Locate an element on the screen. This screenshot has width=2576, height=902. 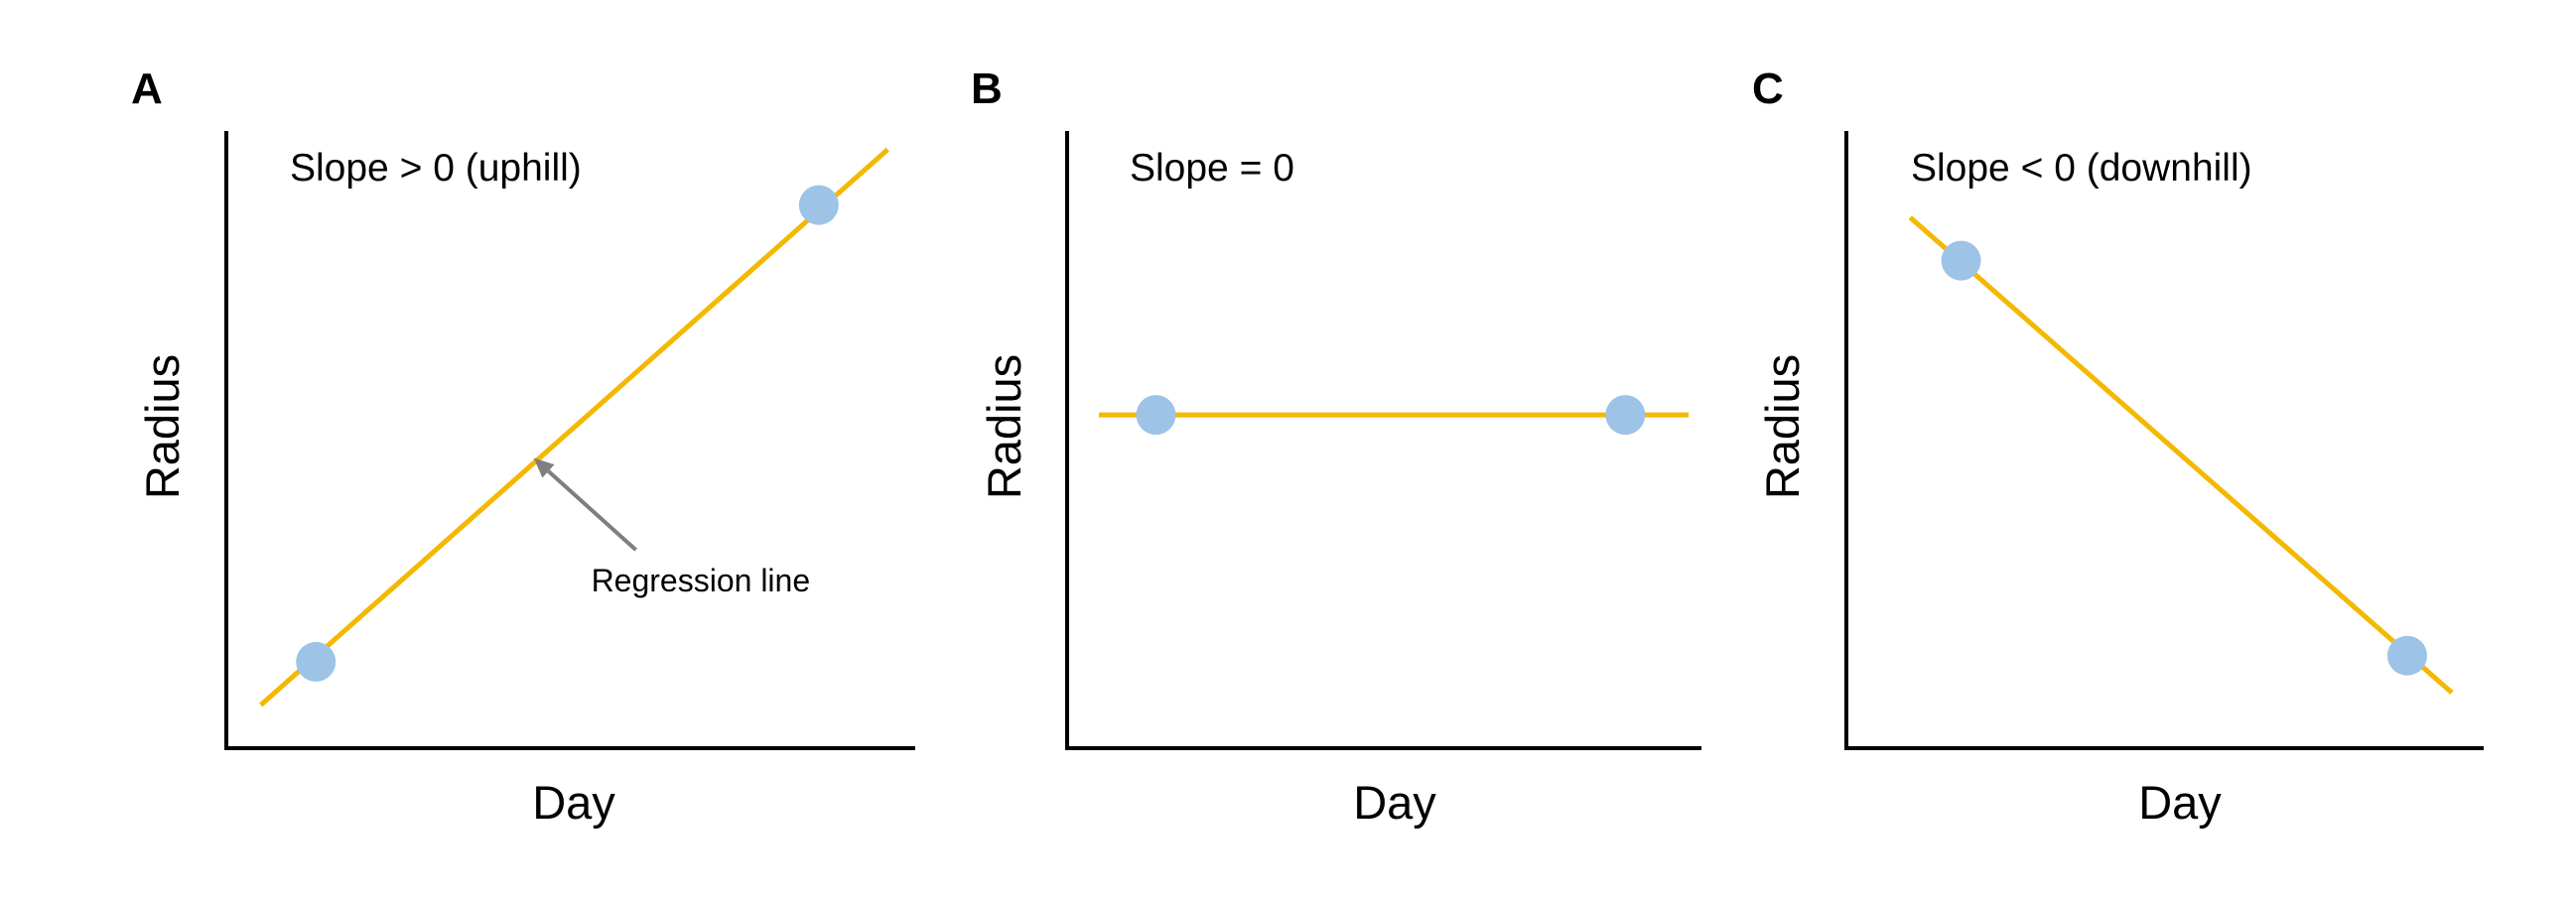
slope-label: Slope > 0 (uphill) is located at coordinates (436, 168).